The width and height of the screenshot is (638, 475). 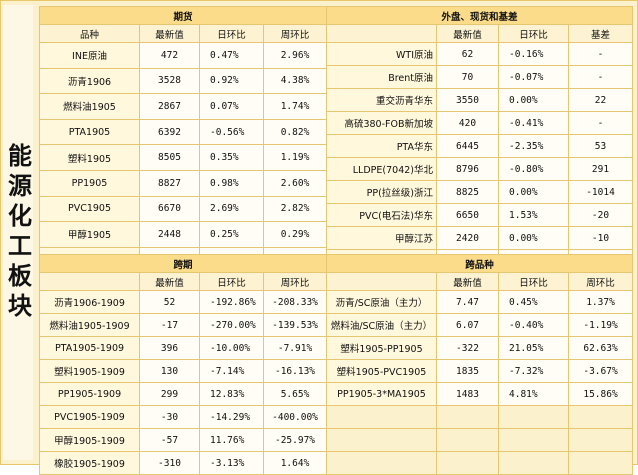 What do you see at coordinates (600, 371) in the screenshot?
I see `weekly-change: -3.67%` at bounding box center [600, 371].